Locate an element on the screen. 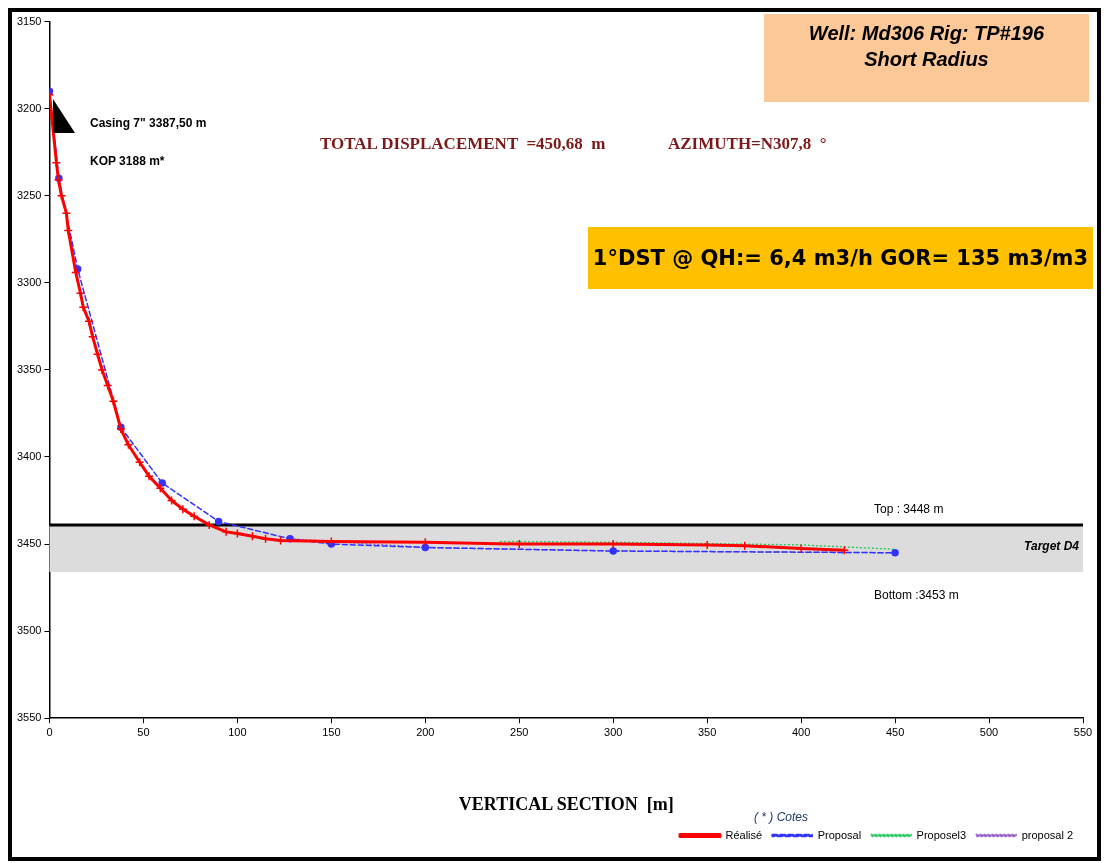 The height and width of the screenshot is (863, 1107). y-tick-label: 3150 is located at coordinates (29, 20).